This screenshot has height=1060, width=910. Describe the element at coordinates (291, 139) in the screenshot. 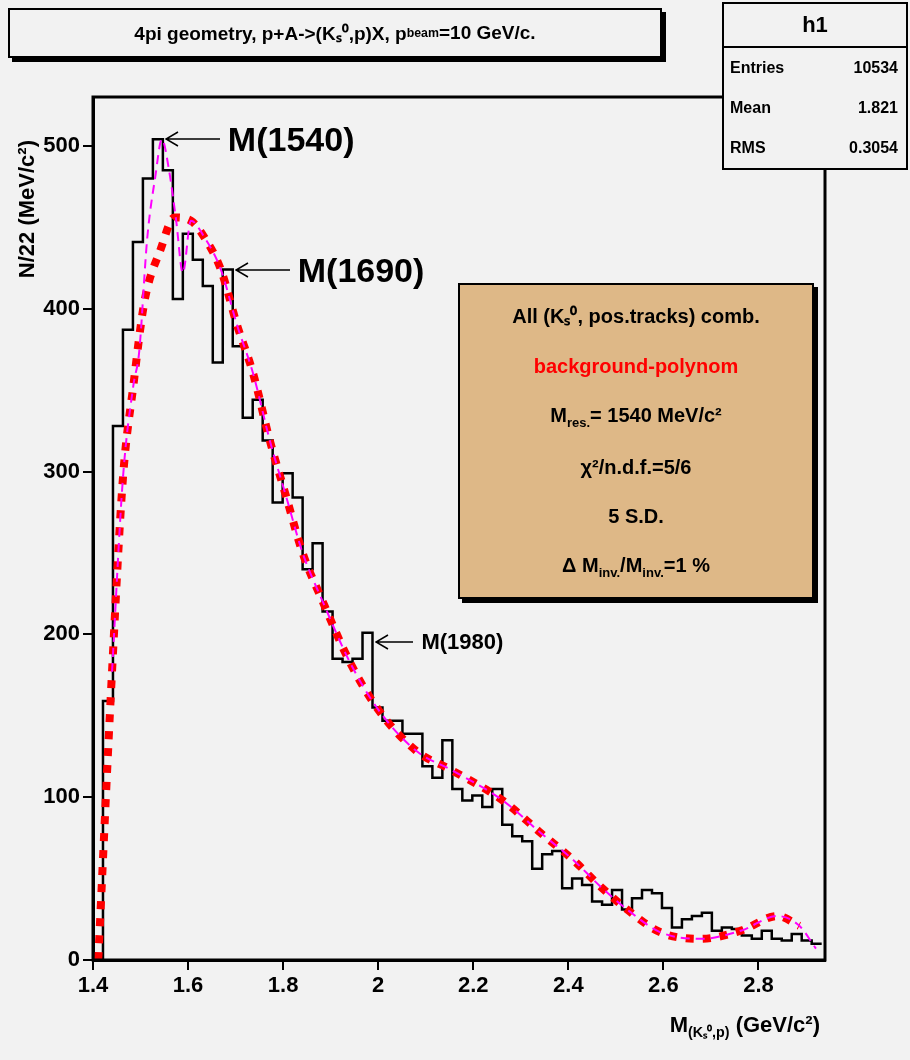

I see `annotation: M(1540)` at that location.